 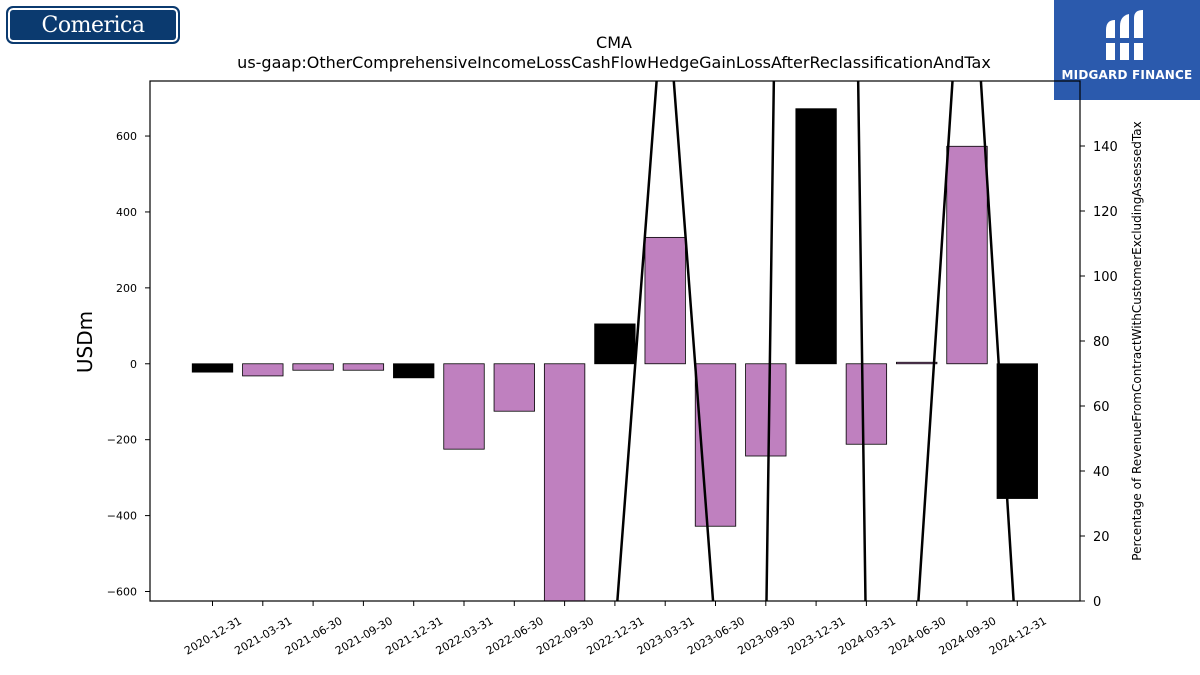 What do you see at coordinates (1105, 212) in the screenshot?
I see `y2-tick-label: 120` at bounding box center [1105, 212].